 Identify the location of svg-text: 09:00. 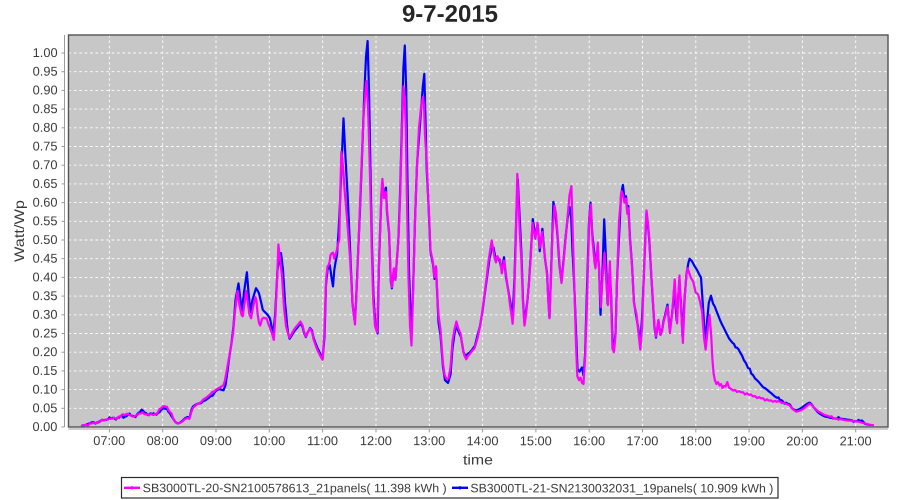
(216, 440).